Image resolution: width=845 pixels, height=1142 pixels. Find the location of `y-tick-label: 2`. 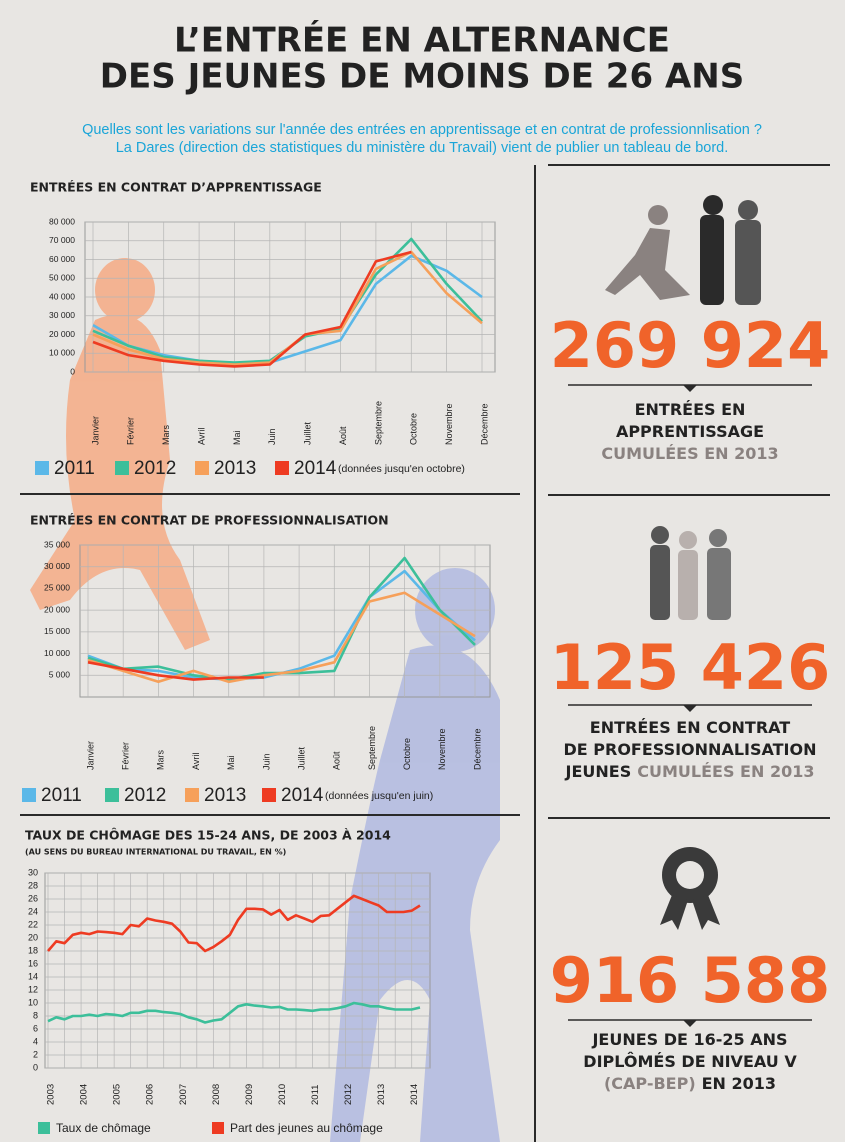

y-tick-label: 2 is located at coordinates (35, 1054).